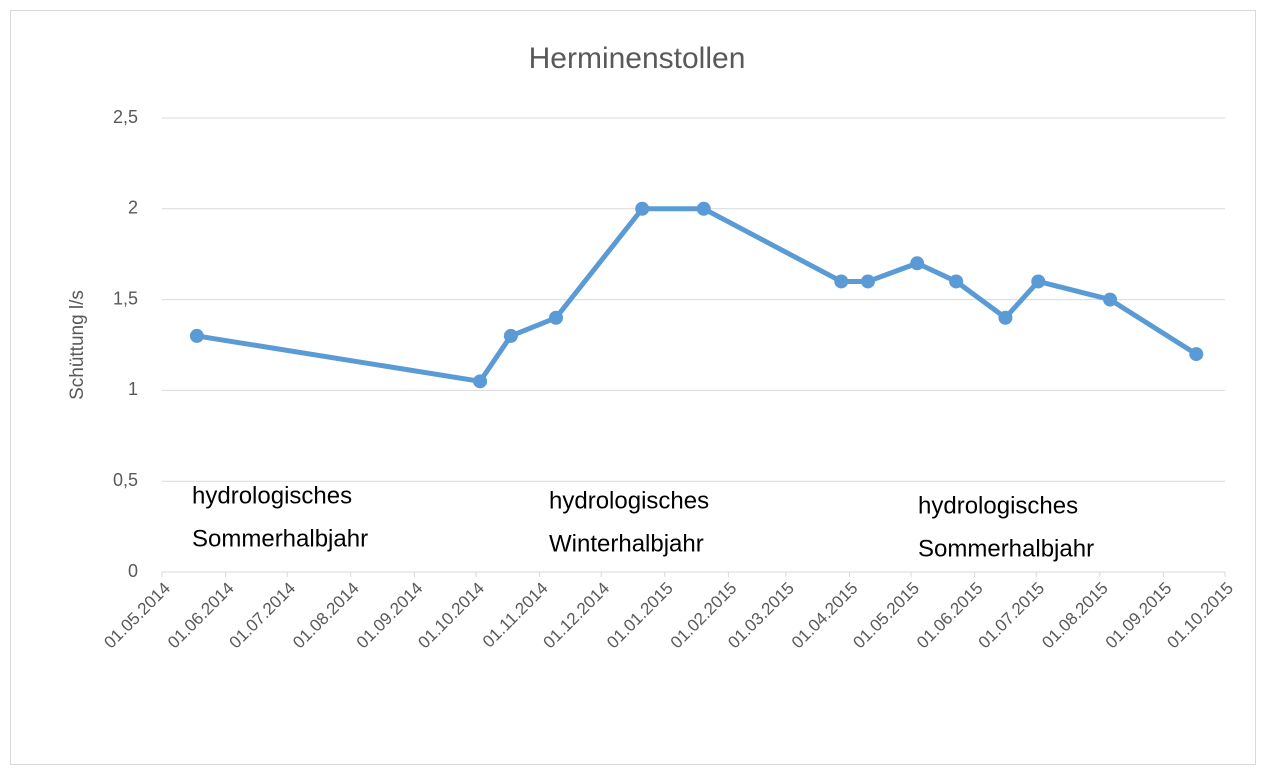  I want to click on chart-title: Herminenstollen, so click(637, 58).